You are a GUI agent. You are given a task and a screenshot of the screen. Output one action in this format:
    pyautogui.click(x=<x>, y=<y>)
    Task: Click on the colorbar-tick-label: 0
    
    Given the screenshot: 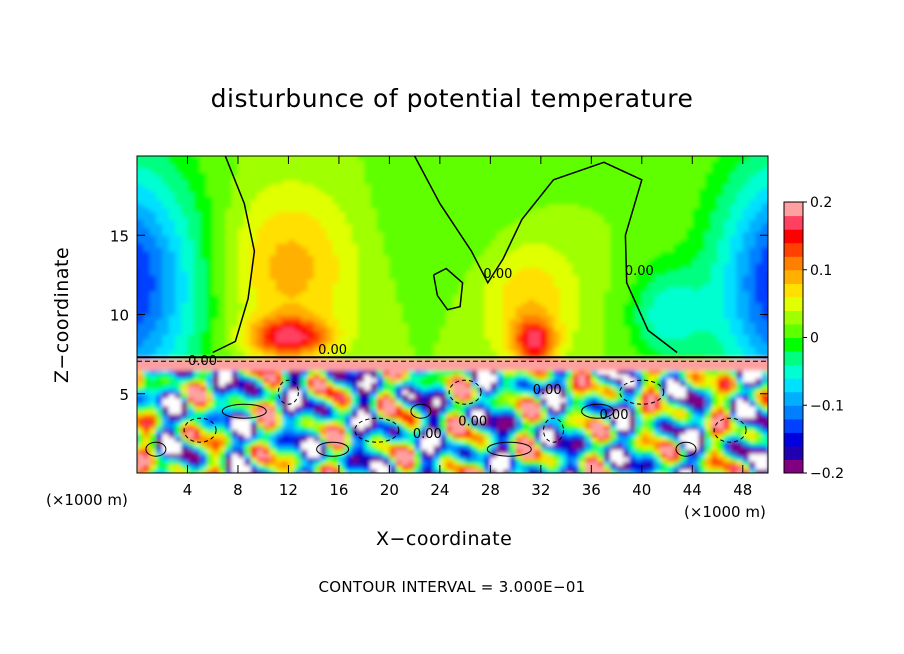 What is the action you would take?
    pyautogui.click(x=814, y=339)
    